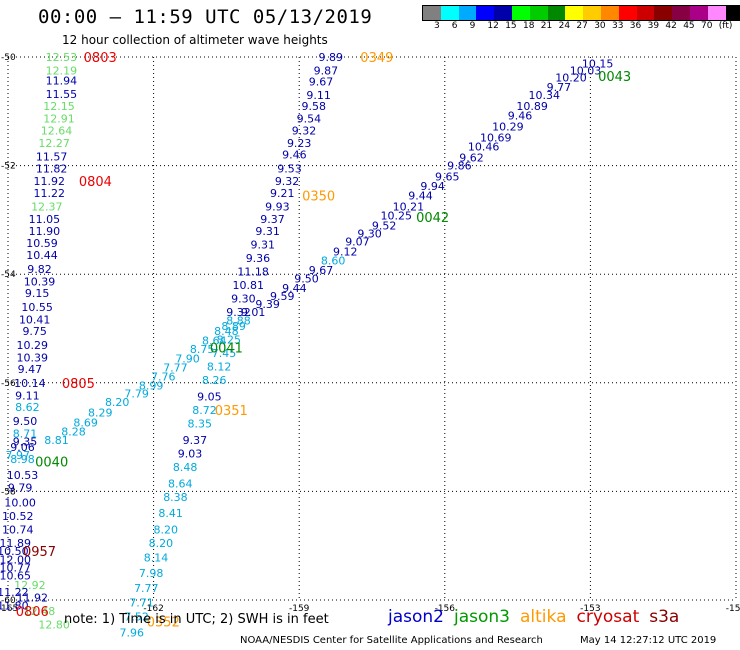 The height and width of the screenshot is (650, 740). Describe the element at coordinates (132, 633) in the screenshot. I see `wave-height-value: 7.96` at that location.